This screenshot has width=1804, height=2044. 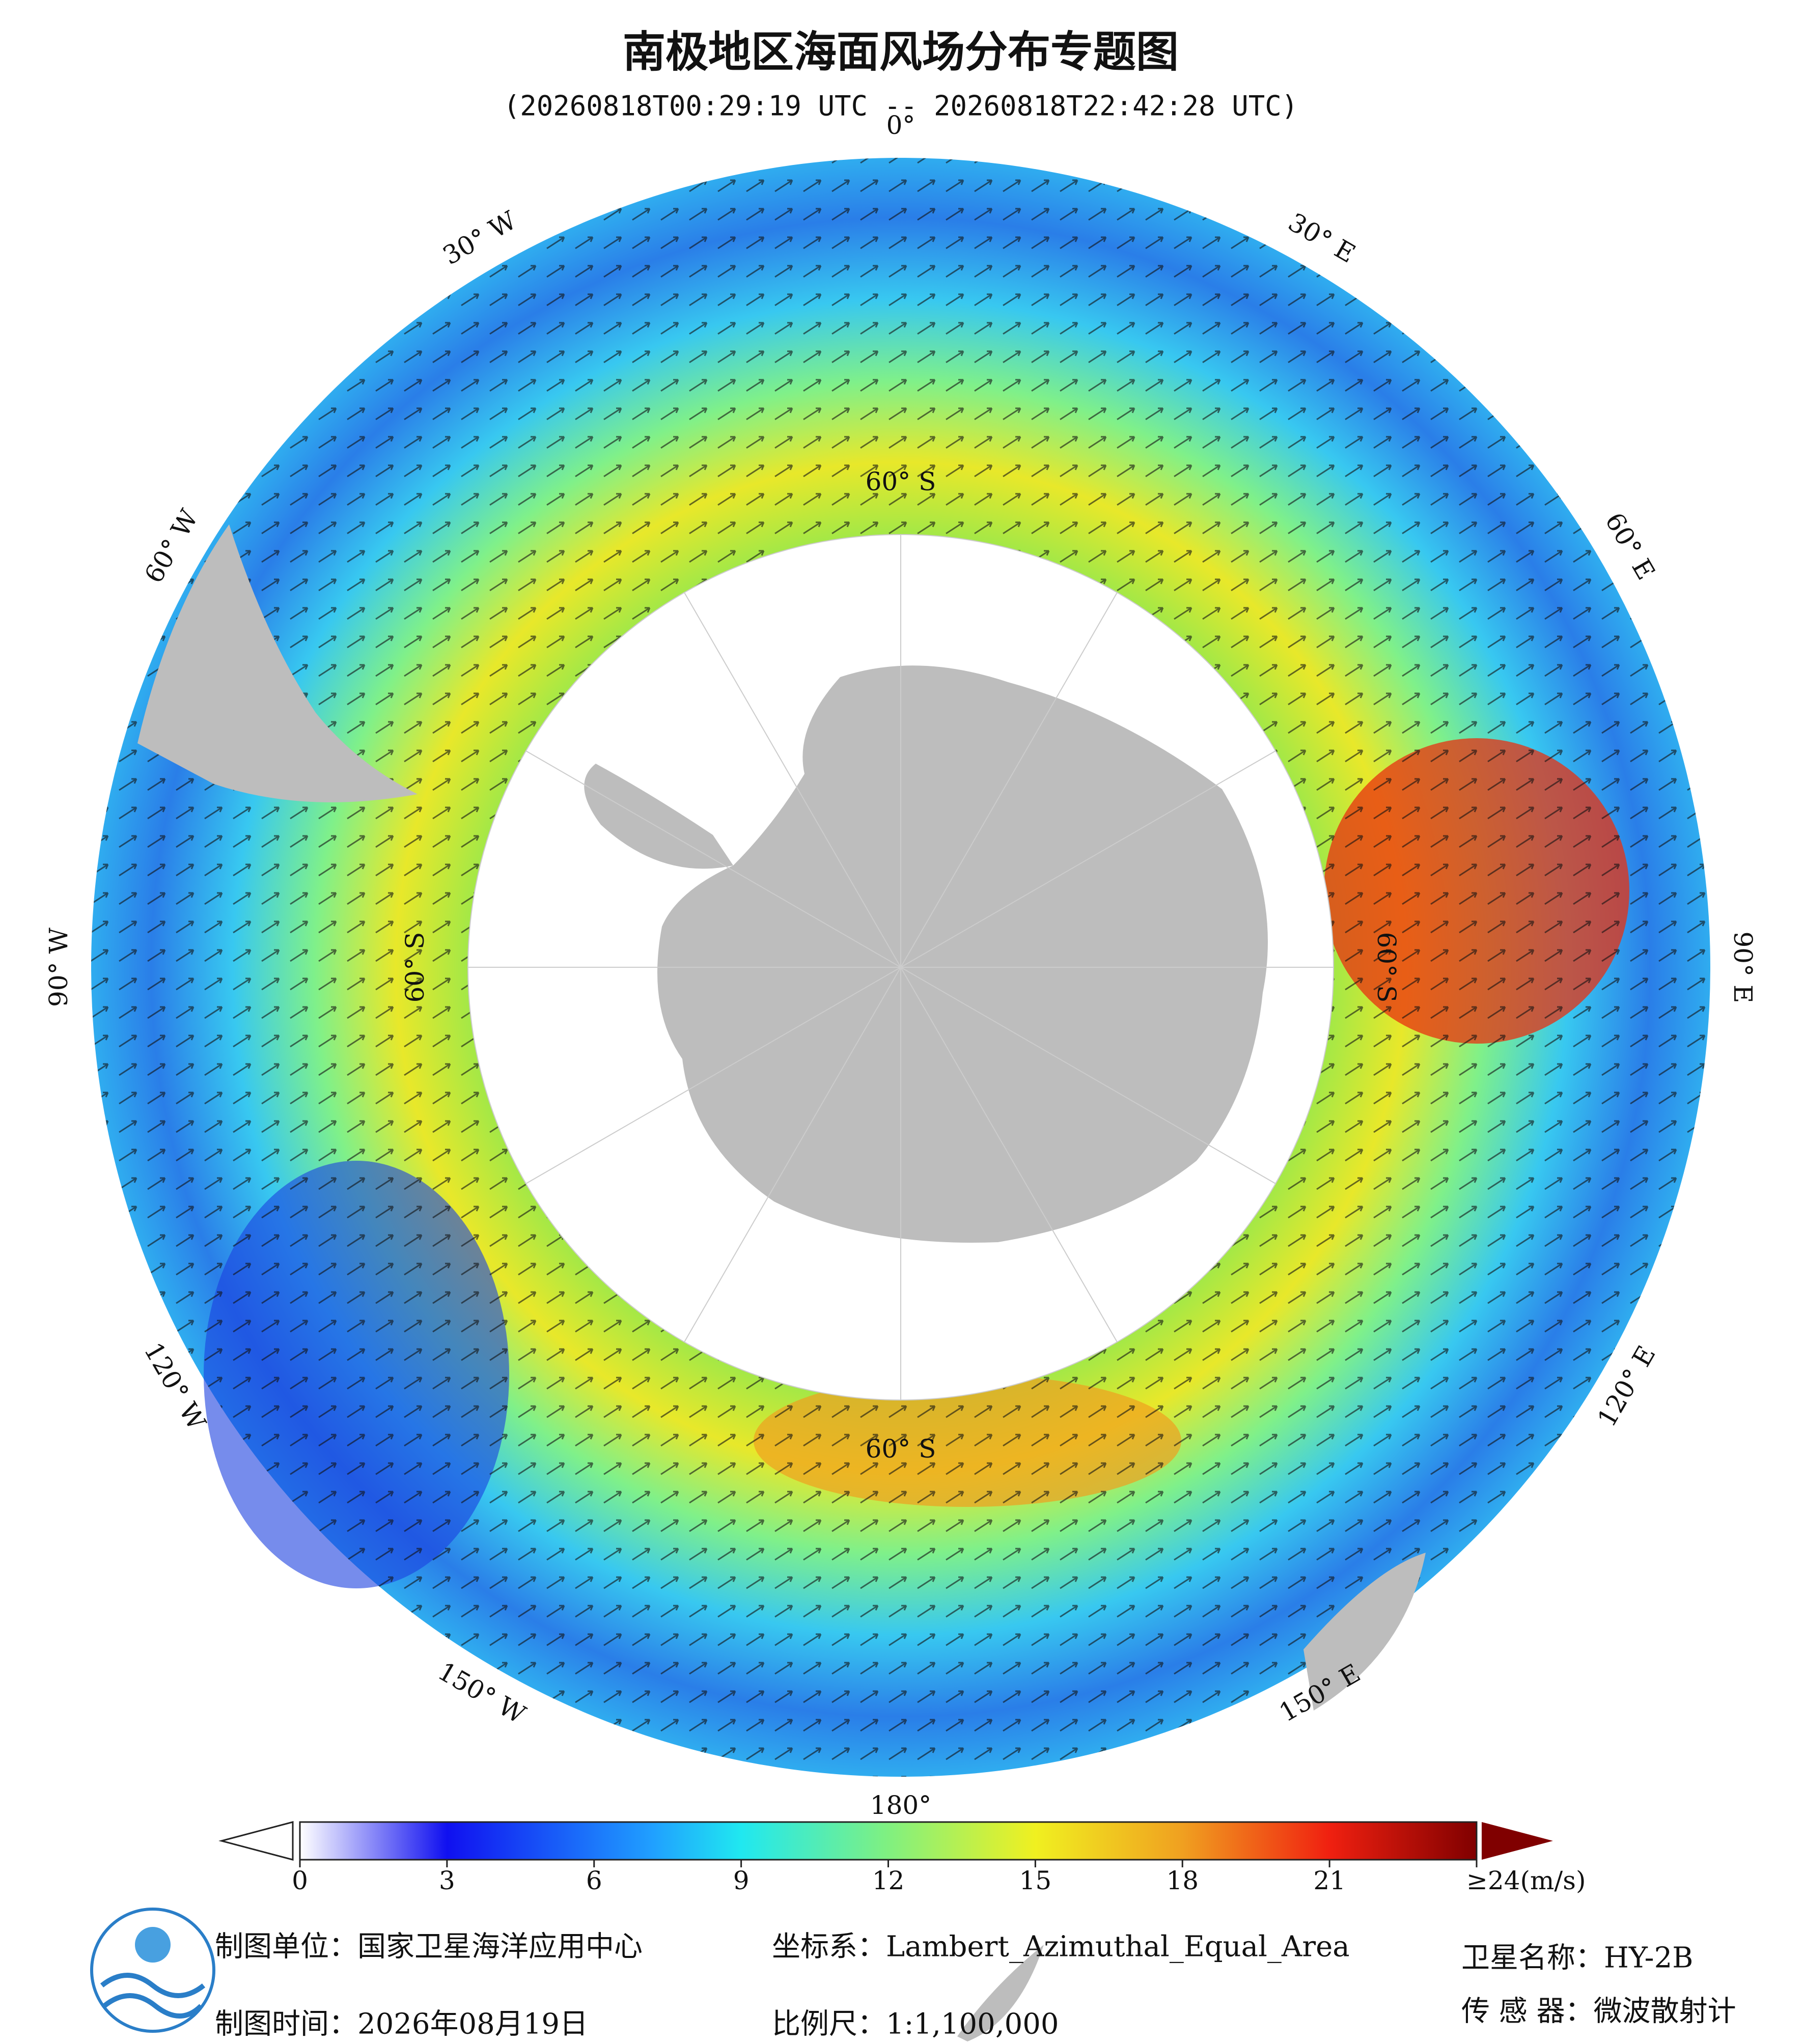 I want to click on sensor: 传 感 器：微波散射计, so click(x=1598, y=2011).